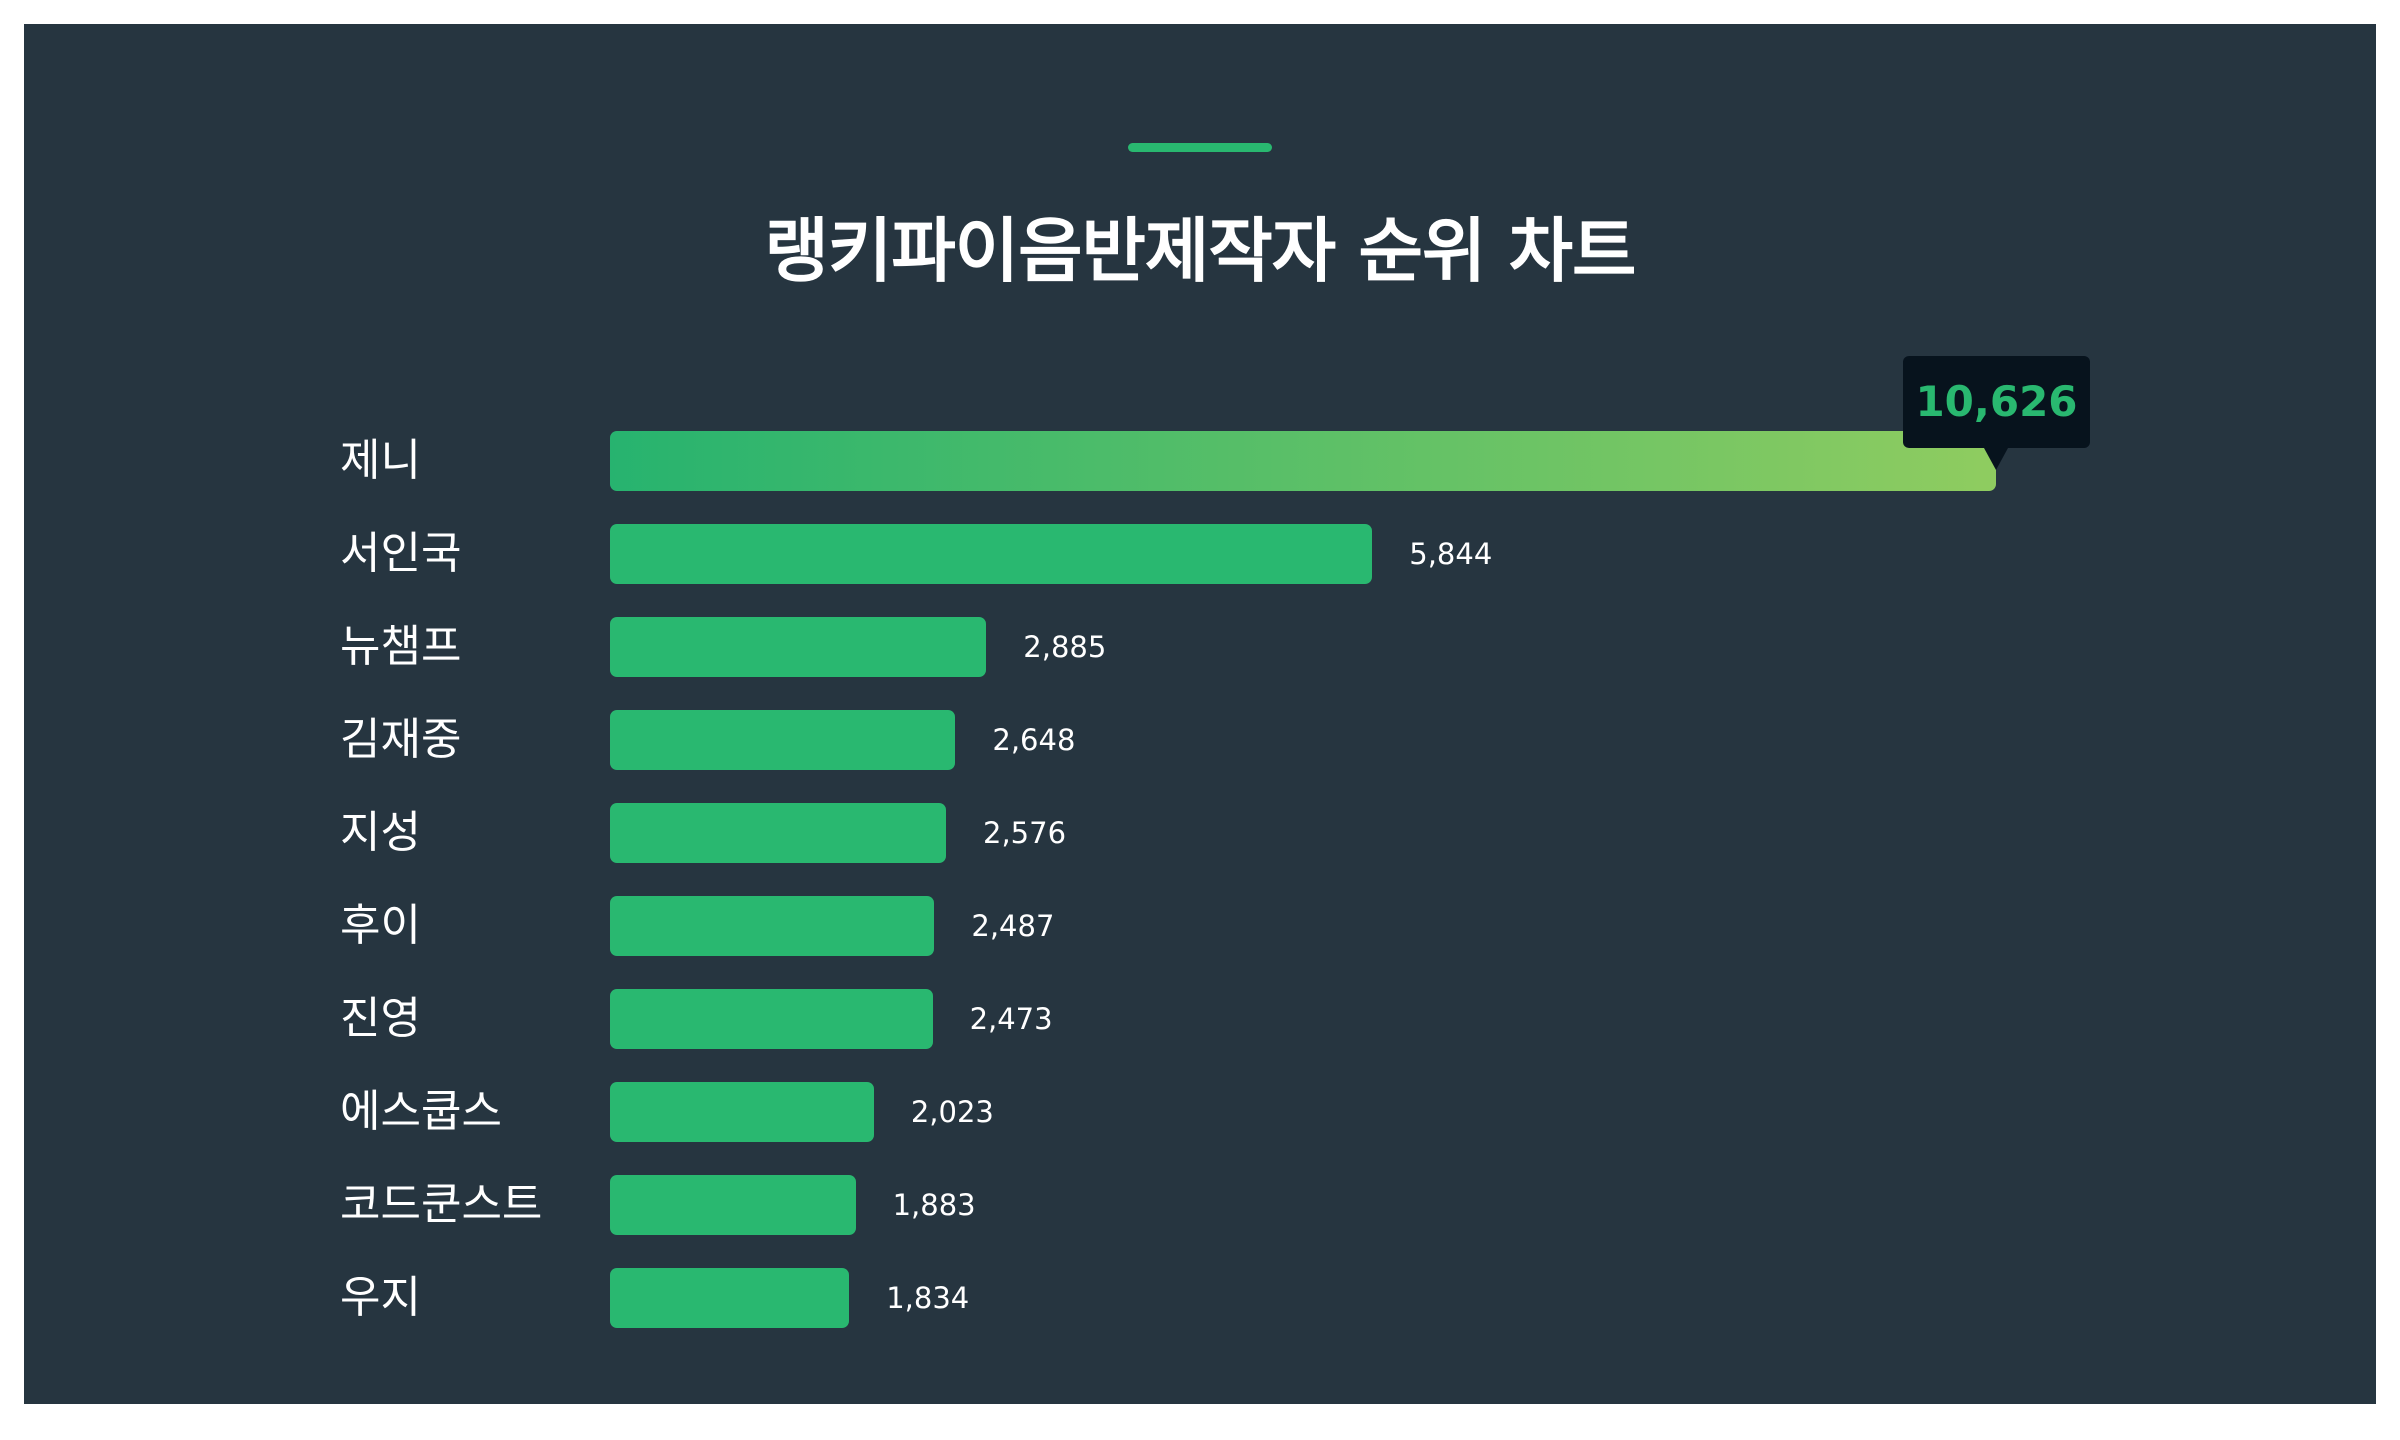 The width and height of the screenshot is (2400, 1440). Describe the element at coordinates (1451, 554) in the screenshot. I see `value-label: 5,844` at that location.